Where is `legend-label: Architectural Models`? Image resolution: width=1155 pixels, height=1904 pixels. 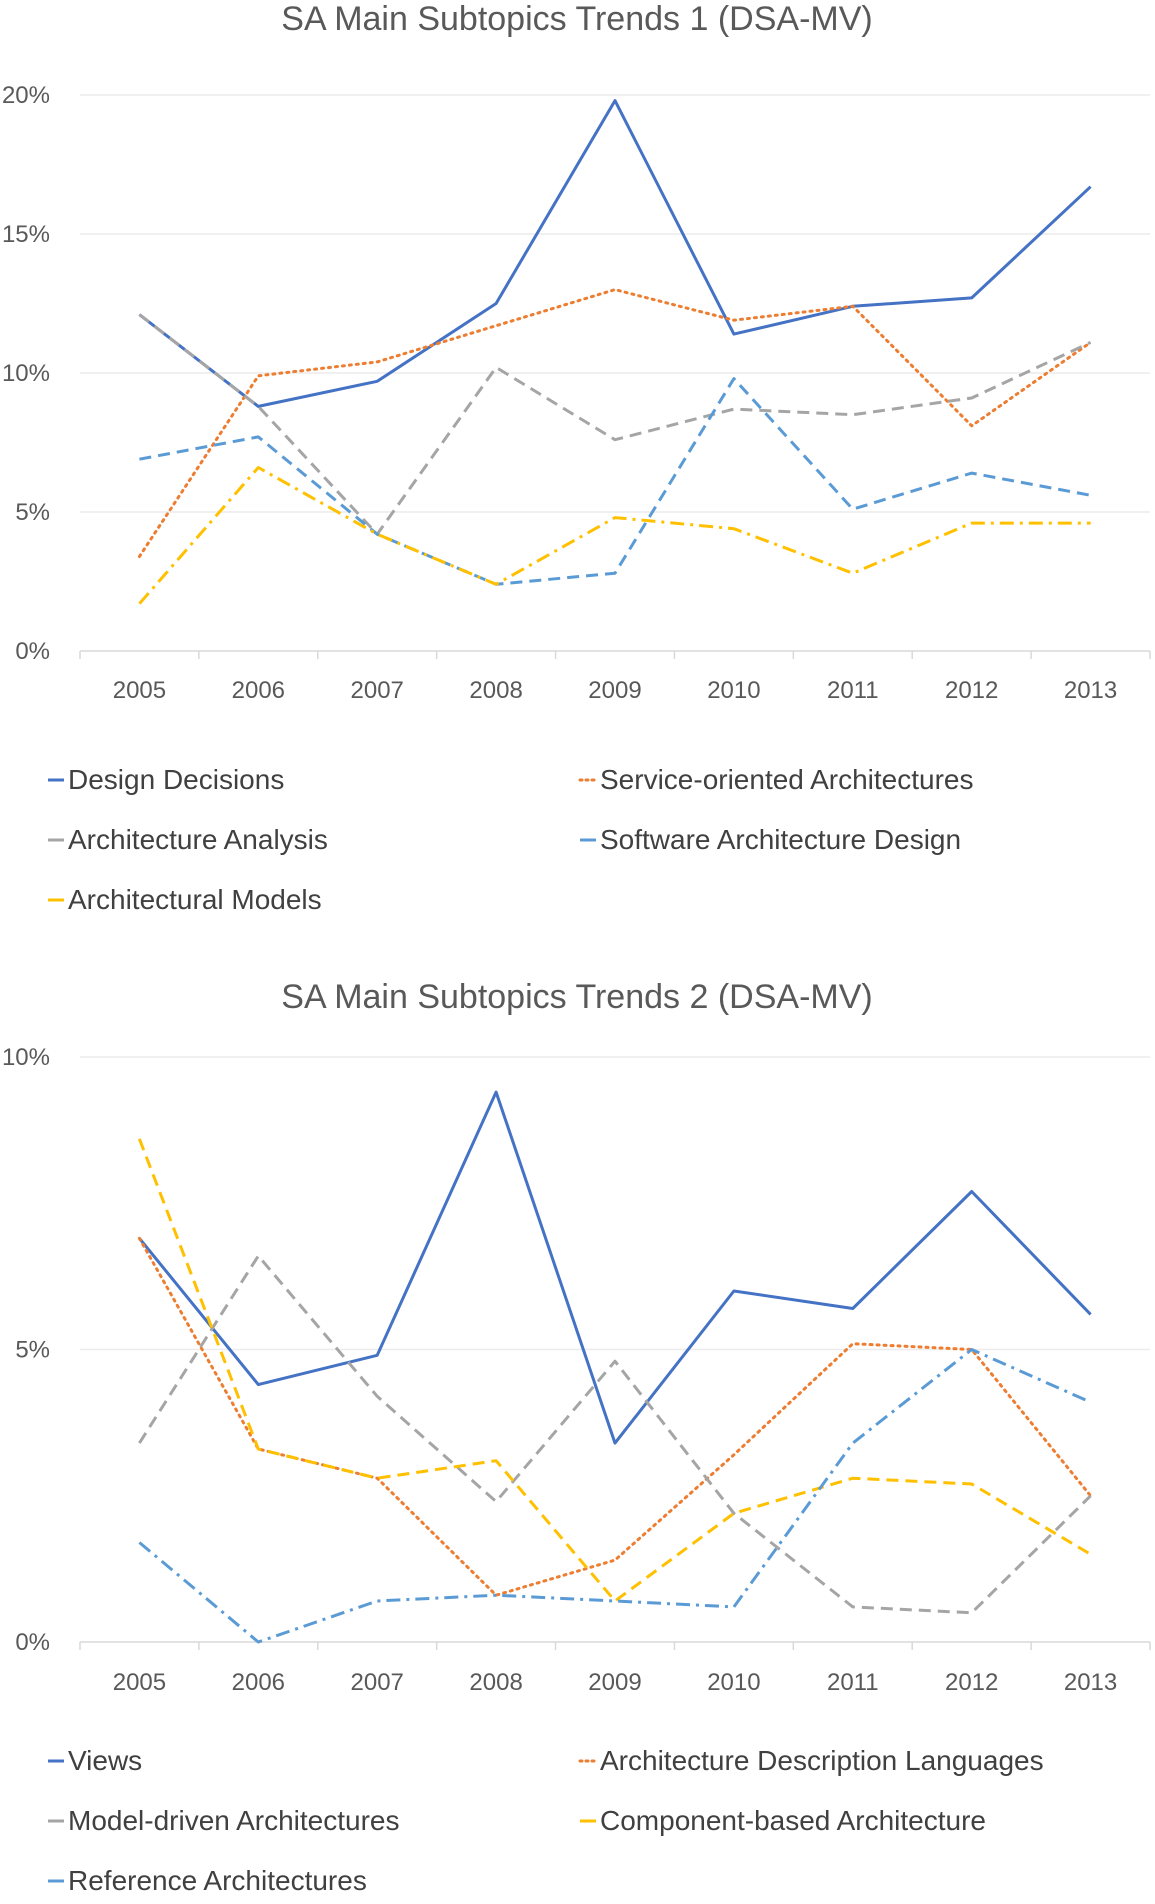 legend-label: Architectural Models is located at coordinates (195, 899).